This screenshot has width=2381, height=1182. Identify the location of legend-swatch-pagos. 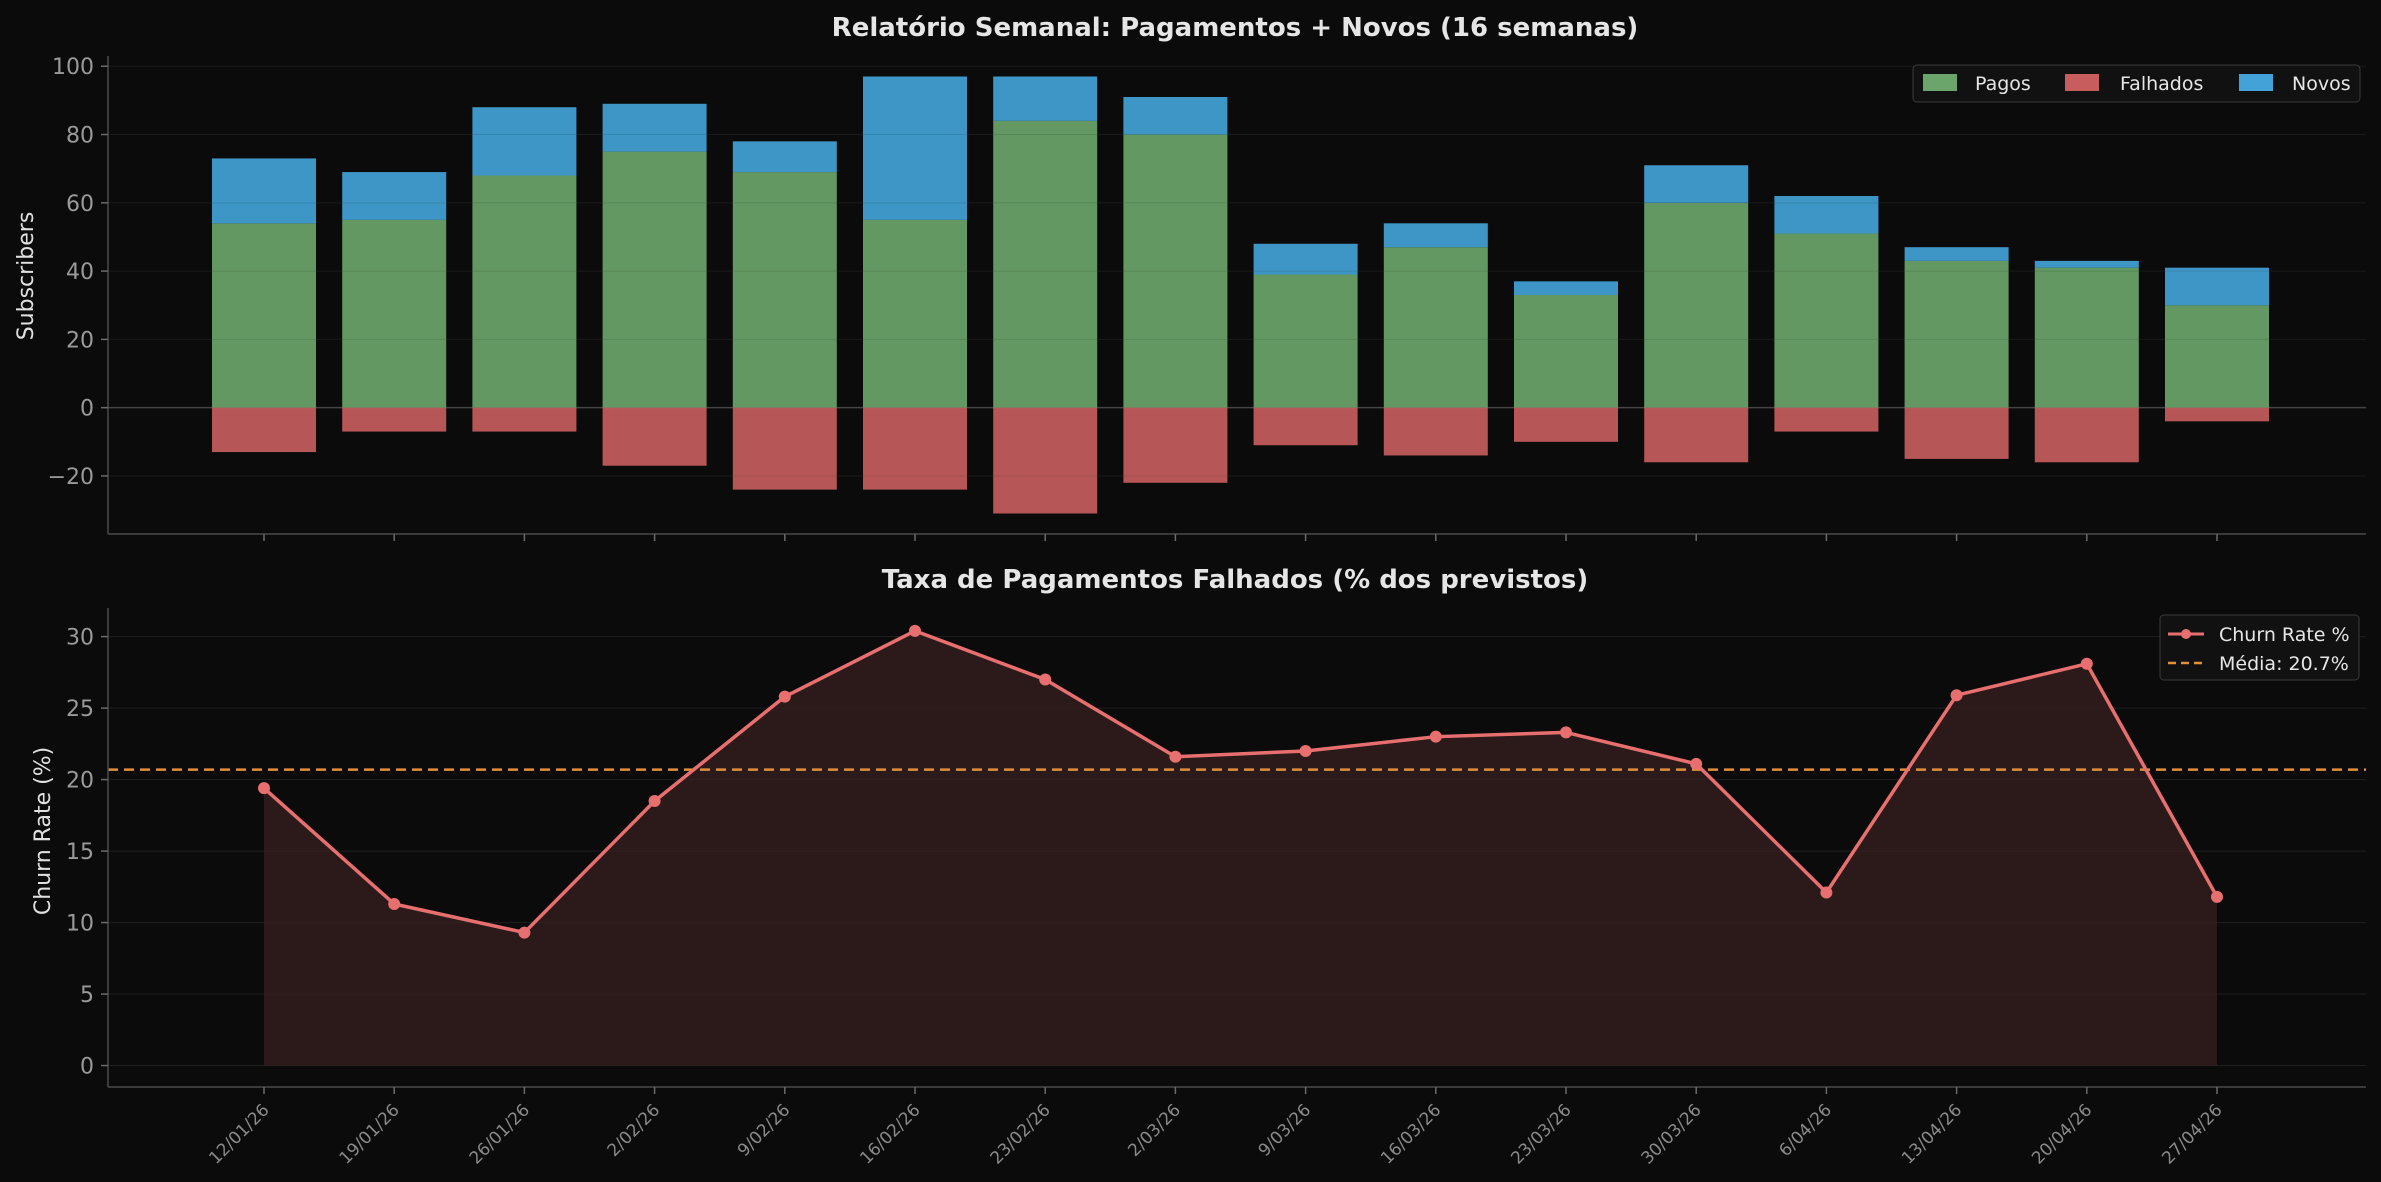
(1940, 82).